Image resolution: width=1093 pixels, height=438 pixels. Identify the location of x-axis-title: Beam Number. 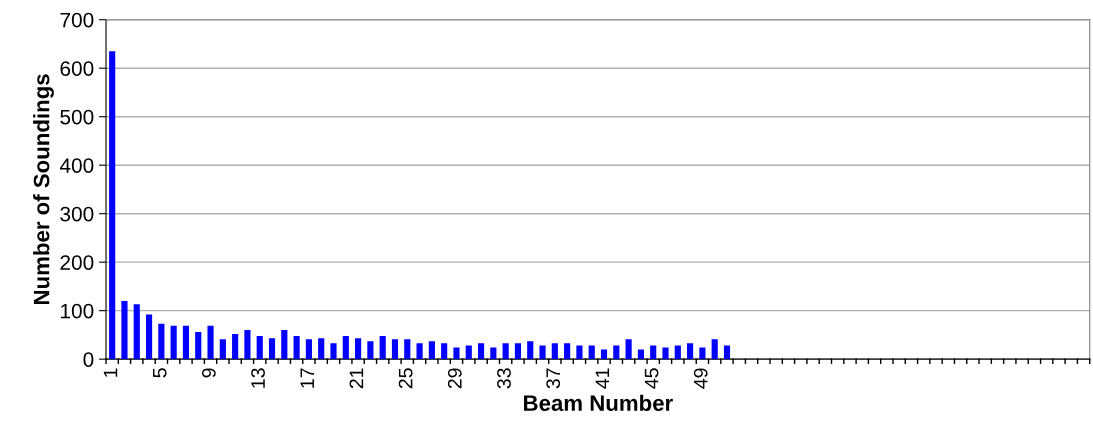
(598, 402).